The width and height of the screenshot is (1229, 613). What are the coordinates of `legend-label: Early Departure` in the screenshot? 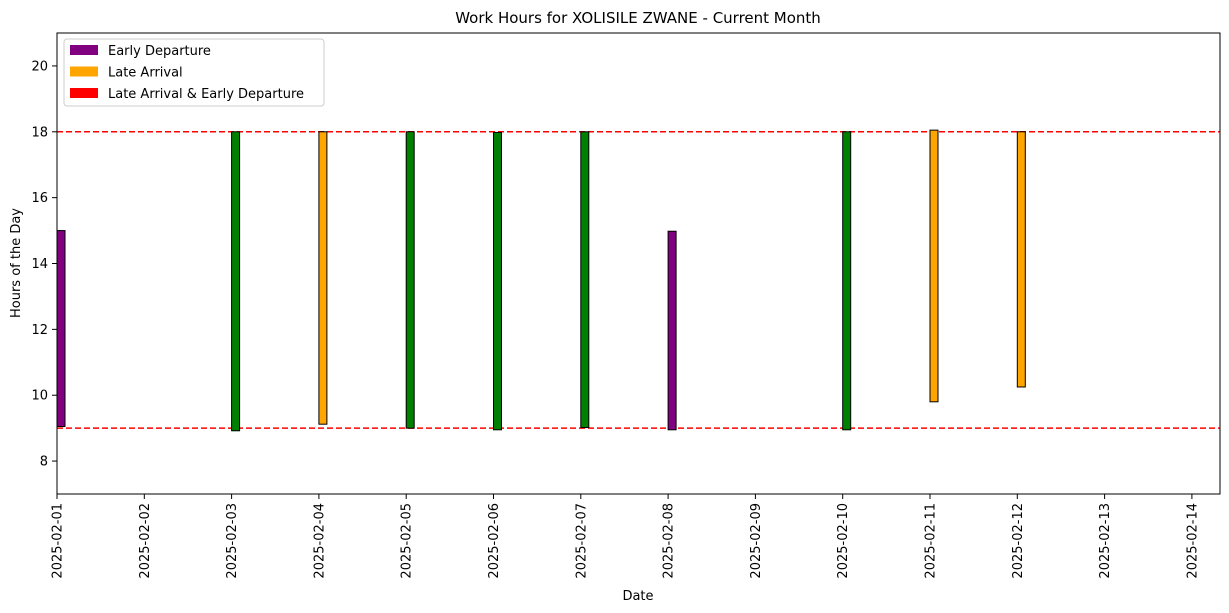 It's located at (159, 51).